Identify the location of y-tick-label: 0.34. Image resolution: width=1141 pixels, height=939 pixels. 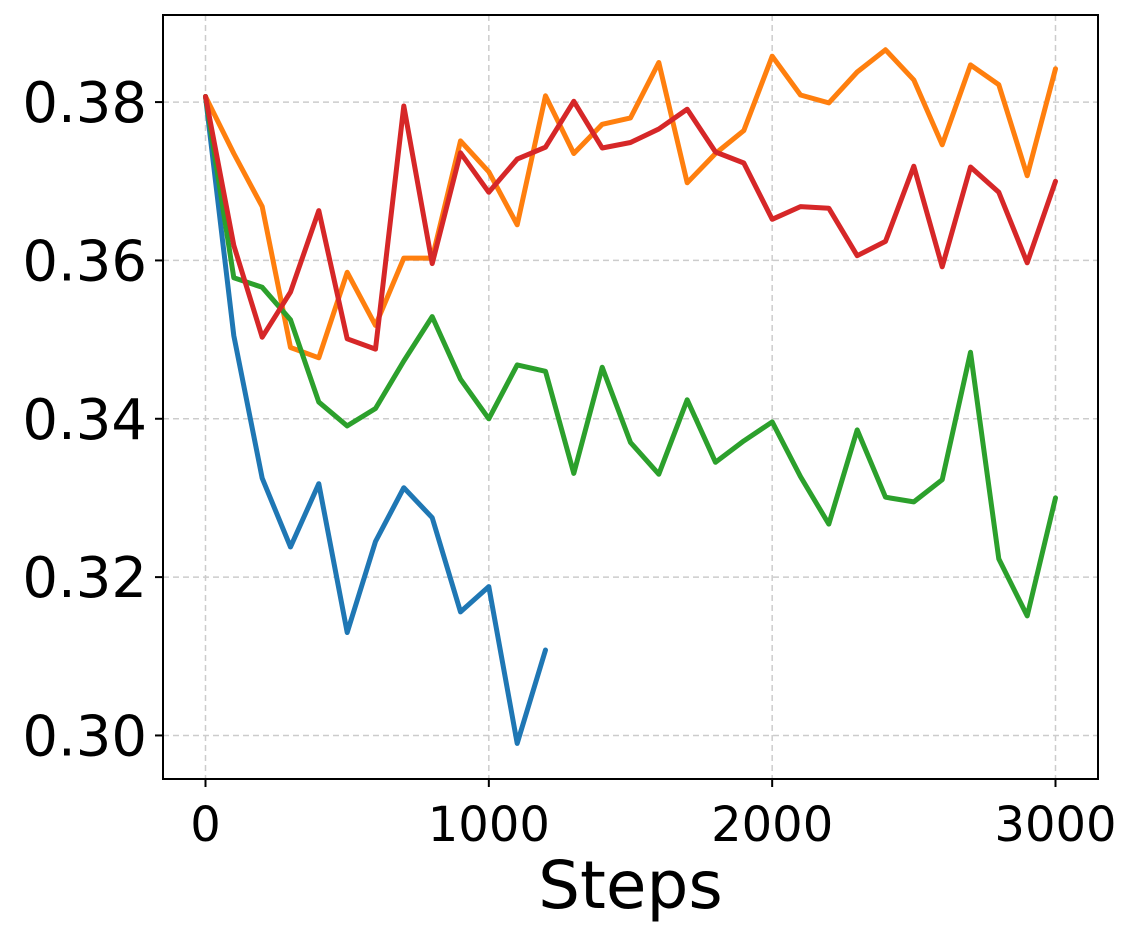
(84, 420).